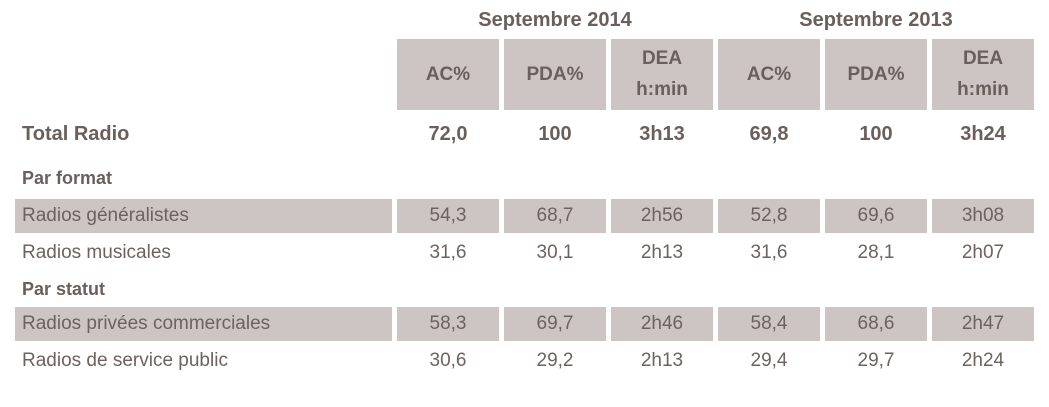 The image size is (1049, 407). Describe the element at coordinates (203, 216) in the screenshot. I see `row-label-radios-generalistes: Radios généralistes` at that location.